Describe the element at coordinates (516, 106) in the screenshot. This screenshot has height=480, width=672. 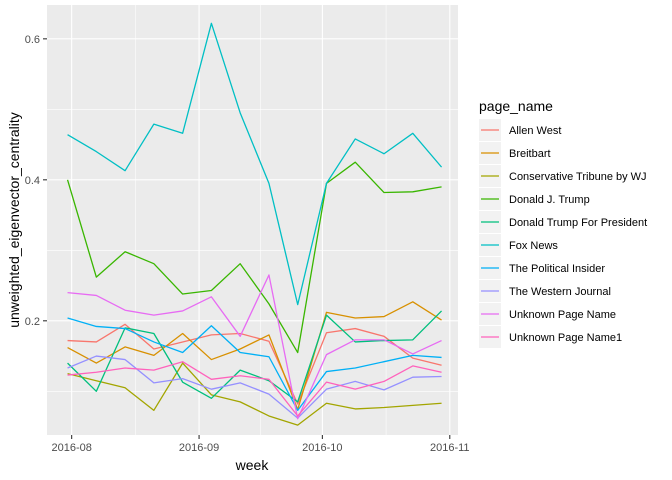
I see `legend-title: page_name` at that location.